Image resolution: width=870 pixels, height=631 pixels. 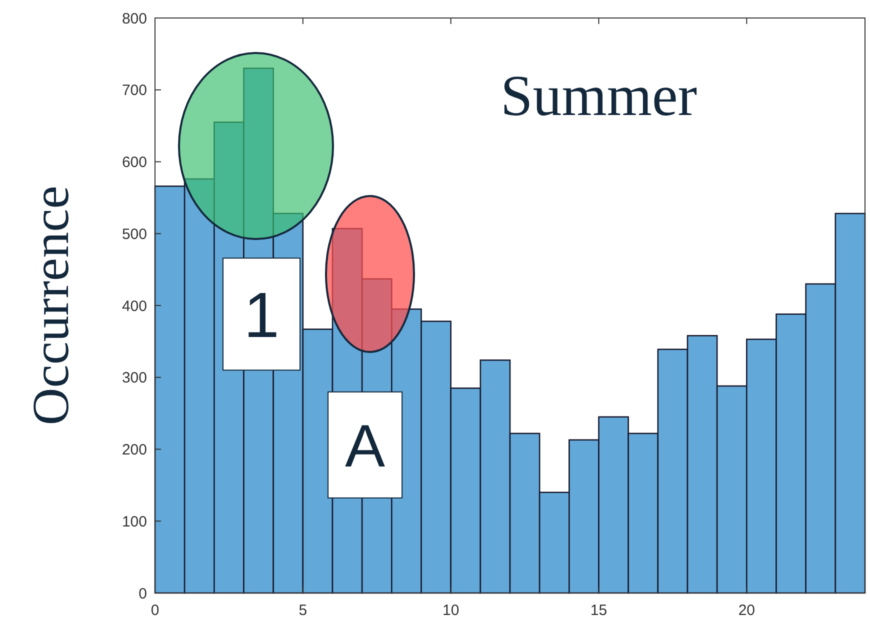 What do you see at coordinates (134, 521) in the screenshot?
I see `y-tick-label: 100` at bounding box center [134, 521].